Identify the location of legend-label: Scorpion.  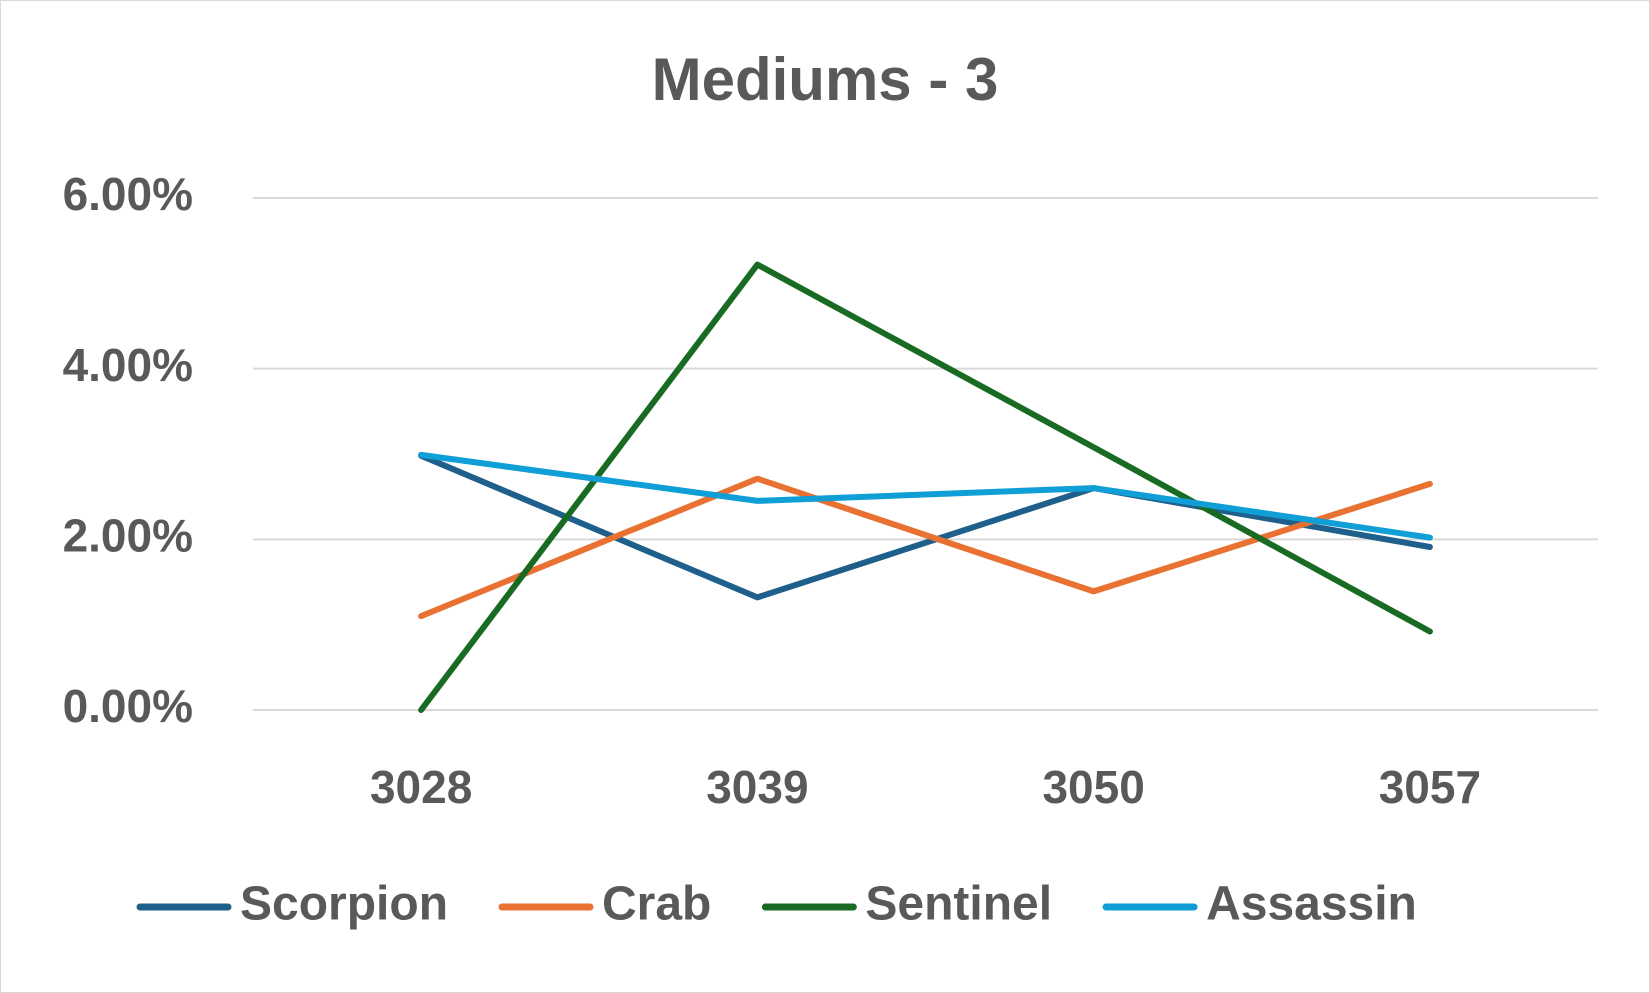
(344, 904).